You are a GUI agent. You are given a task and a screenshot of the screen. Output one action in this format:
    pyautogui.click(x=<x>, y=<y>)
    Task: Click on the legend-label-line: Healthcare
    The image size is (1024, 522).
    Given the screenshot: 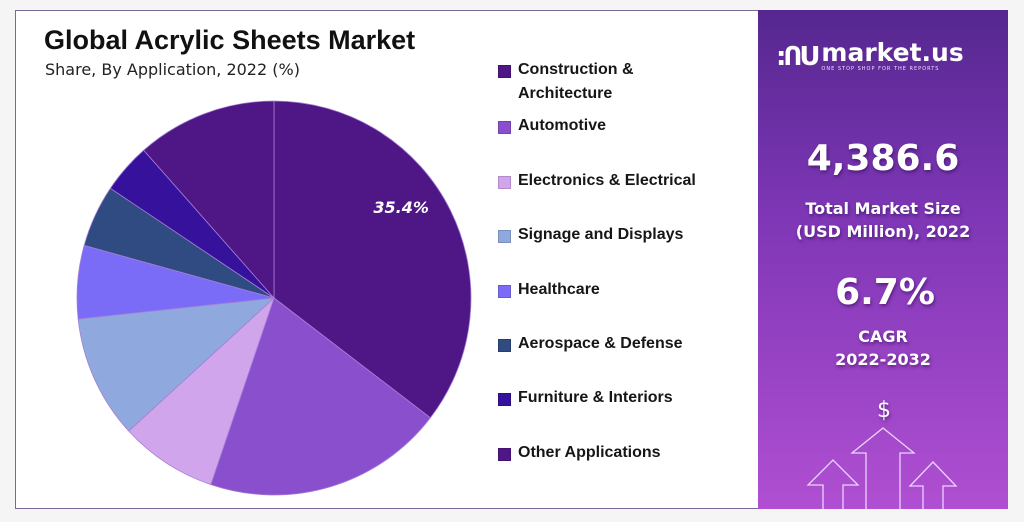 What is the action you would take?
    pyautogui.click(x=559, y=289)
    